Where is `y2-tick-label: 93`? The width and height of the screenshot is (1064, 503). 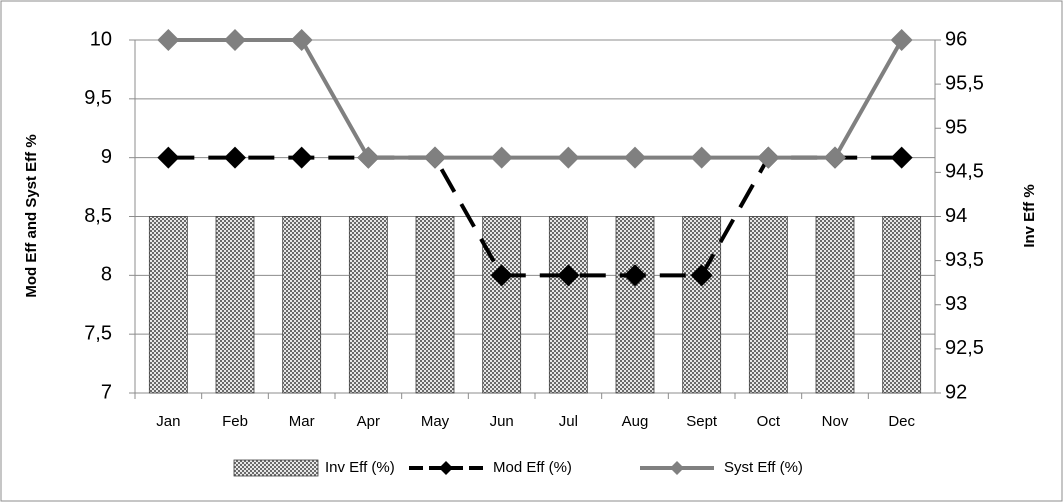 y2-tick-label: 93 is located at coordinates (956, 304).